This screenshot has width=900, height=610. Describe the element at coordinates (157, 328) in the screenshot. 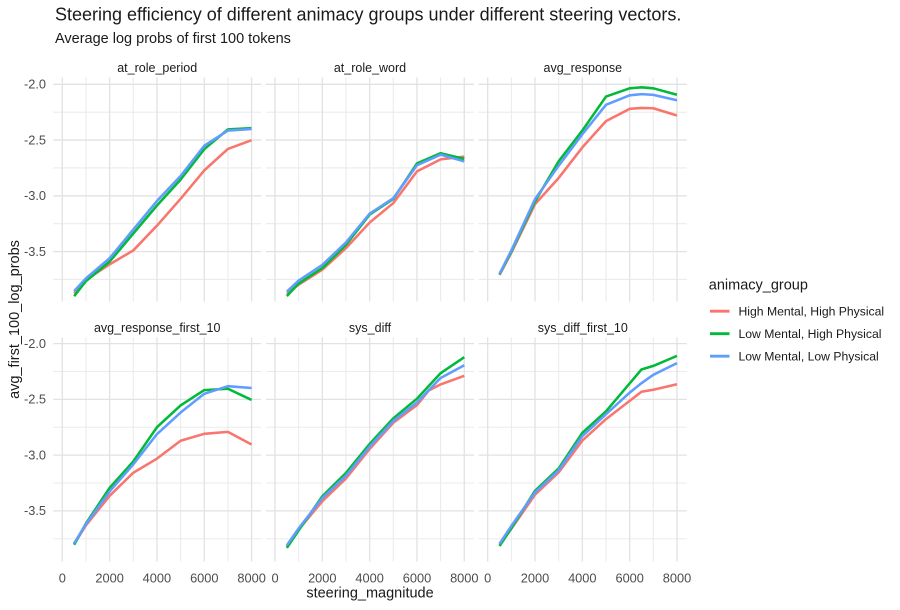

I see `svg-text: avg_response_first_10` at that location.